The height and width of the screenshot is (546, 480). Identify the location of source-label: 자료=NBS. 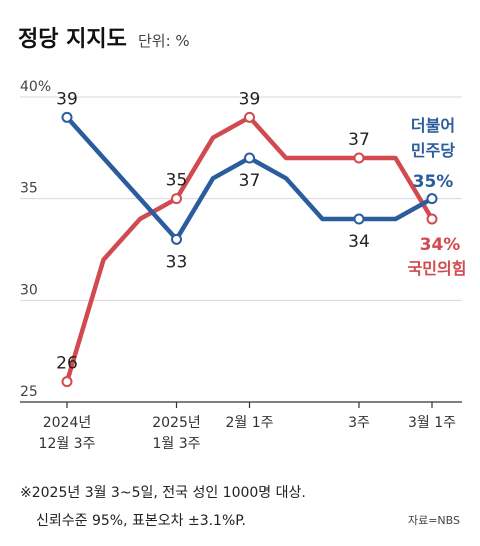
(434, 520).